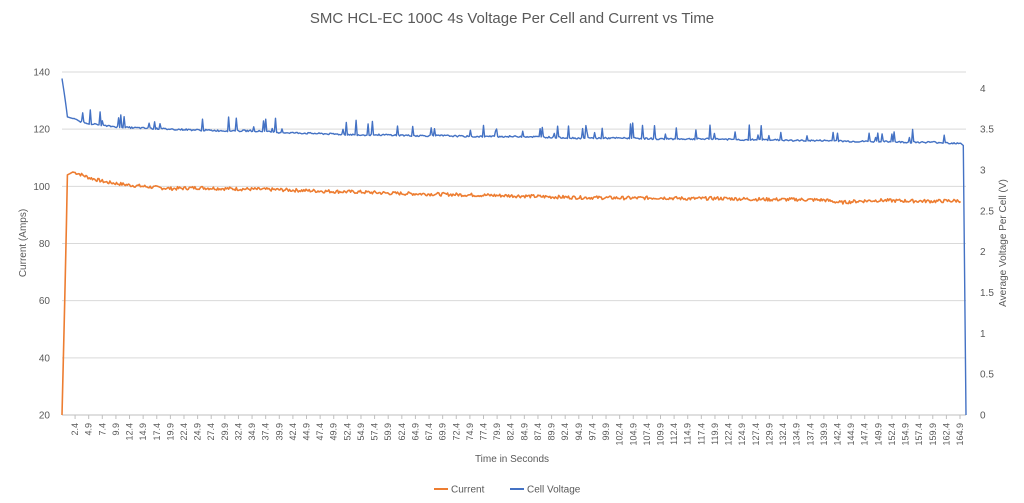 This screenshot has width=1024, height=503. I want to click on x-tick-154.9: 154.9, so click(906, 434).